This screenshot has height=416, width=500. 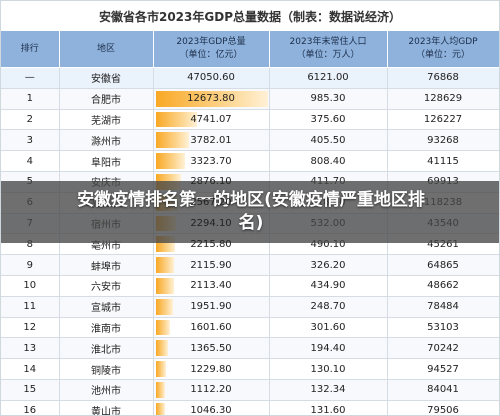 I want to click on cell-gdp: 2113.40, so click(x=211, y=286).